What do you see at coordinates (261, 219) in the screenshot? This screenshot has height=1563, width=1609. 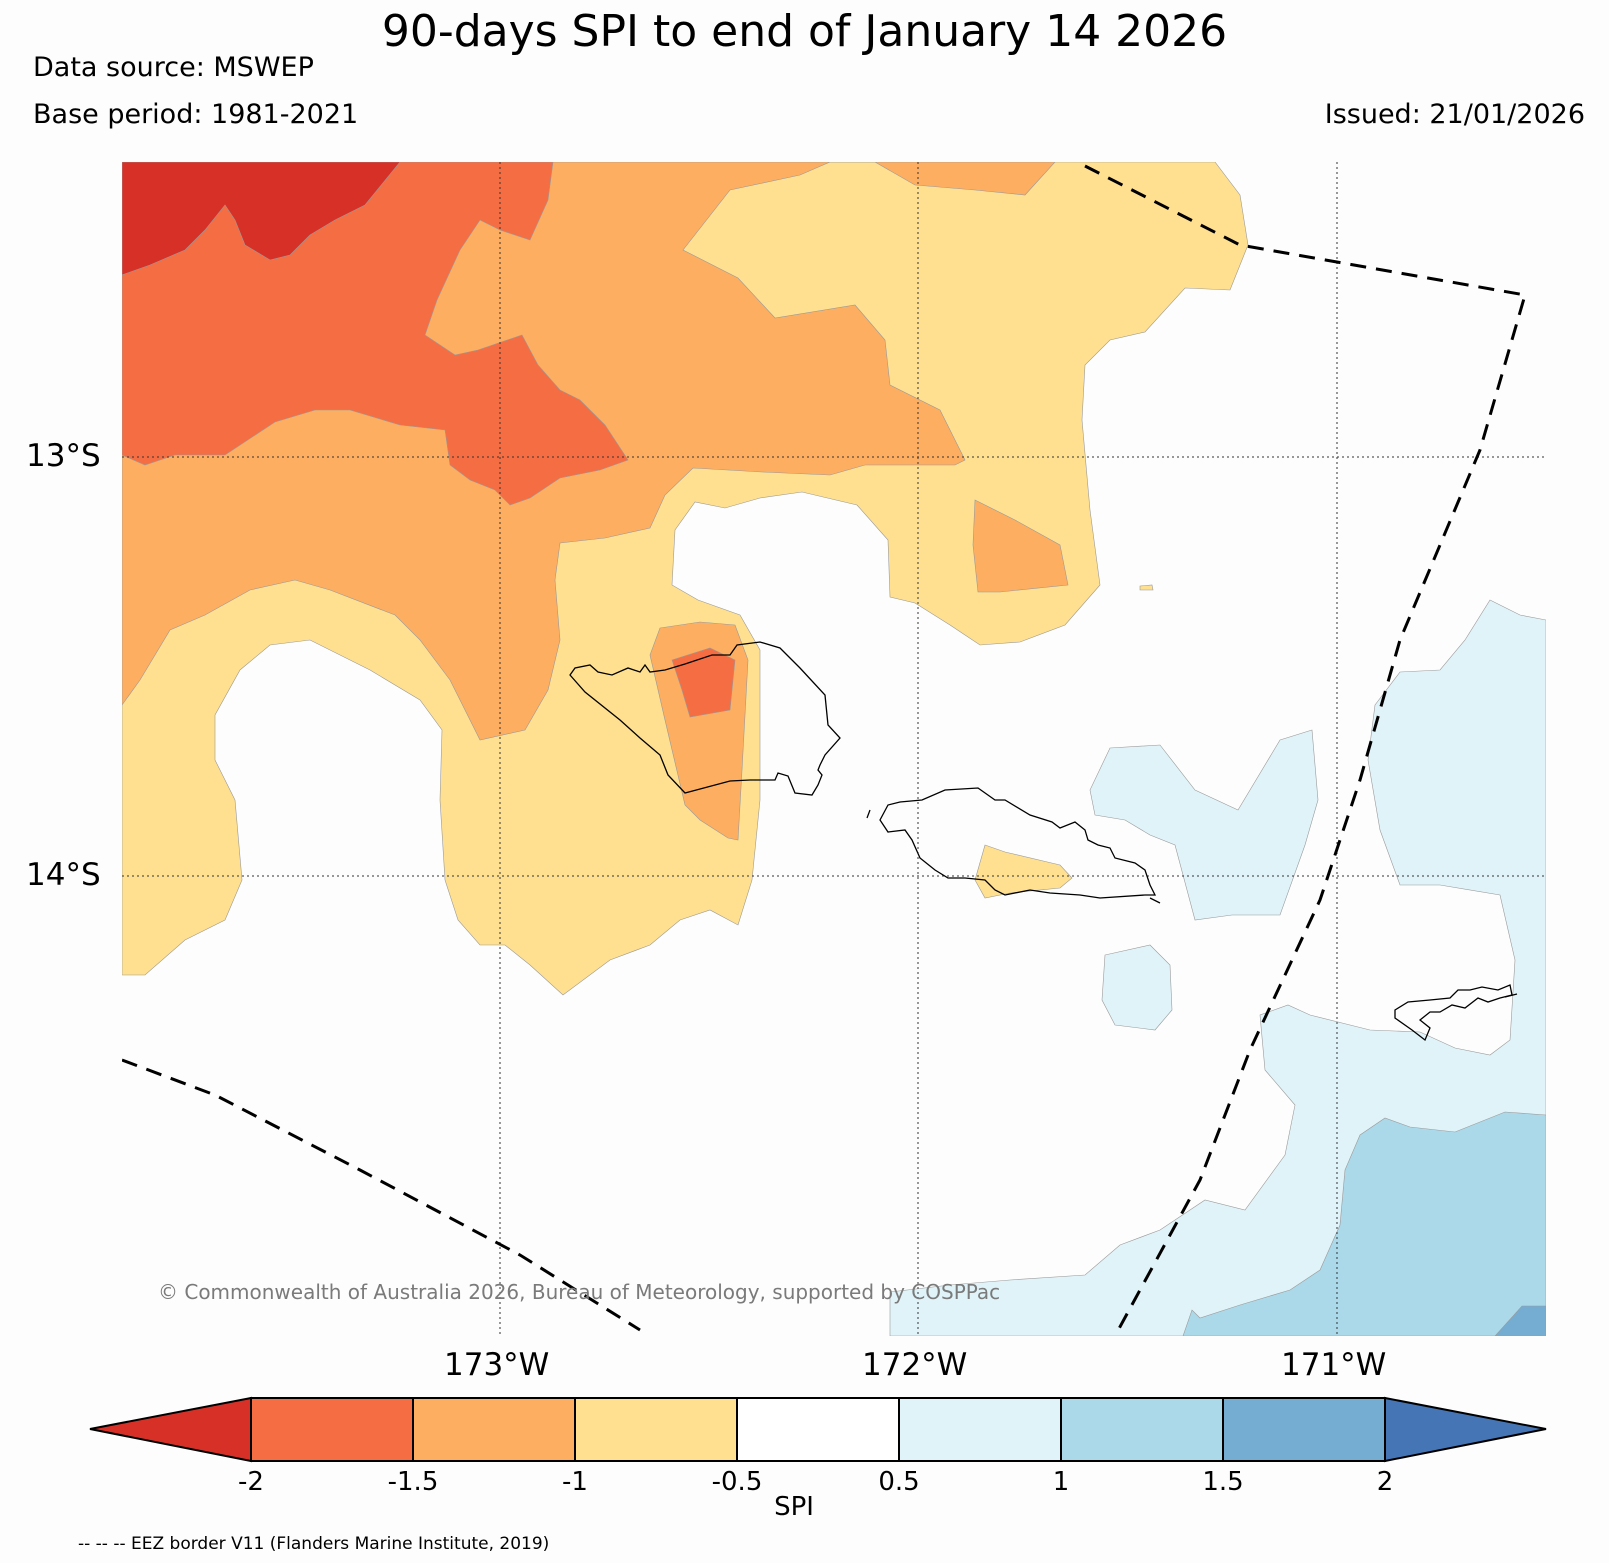 I see `contour-very-dry-main` at bounding box center [261, 219].